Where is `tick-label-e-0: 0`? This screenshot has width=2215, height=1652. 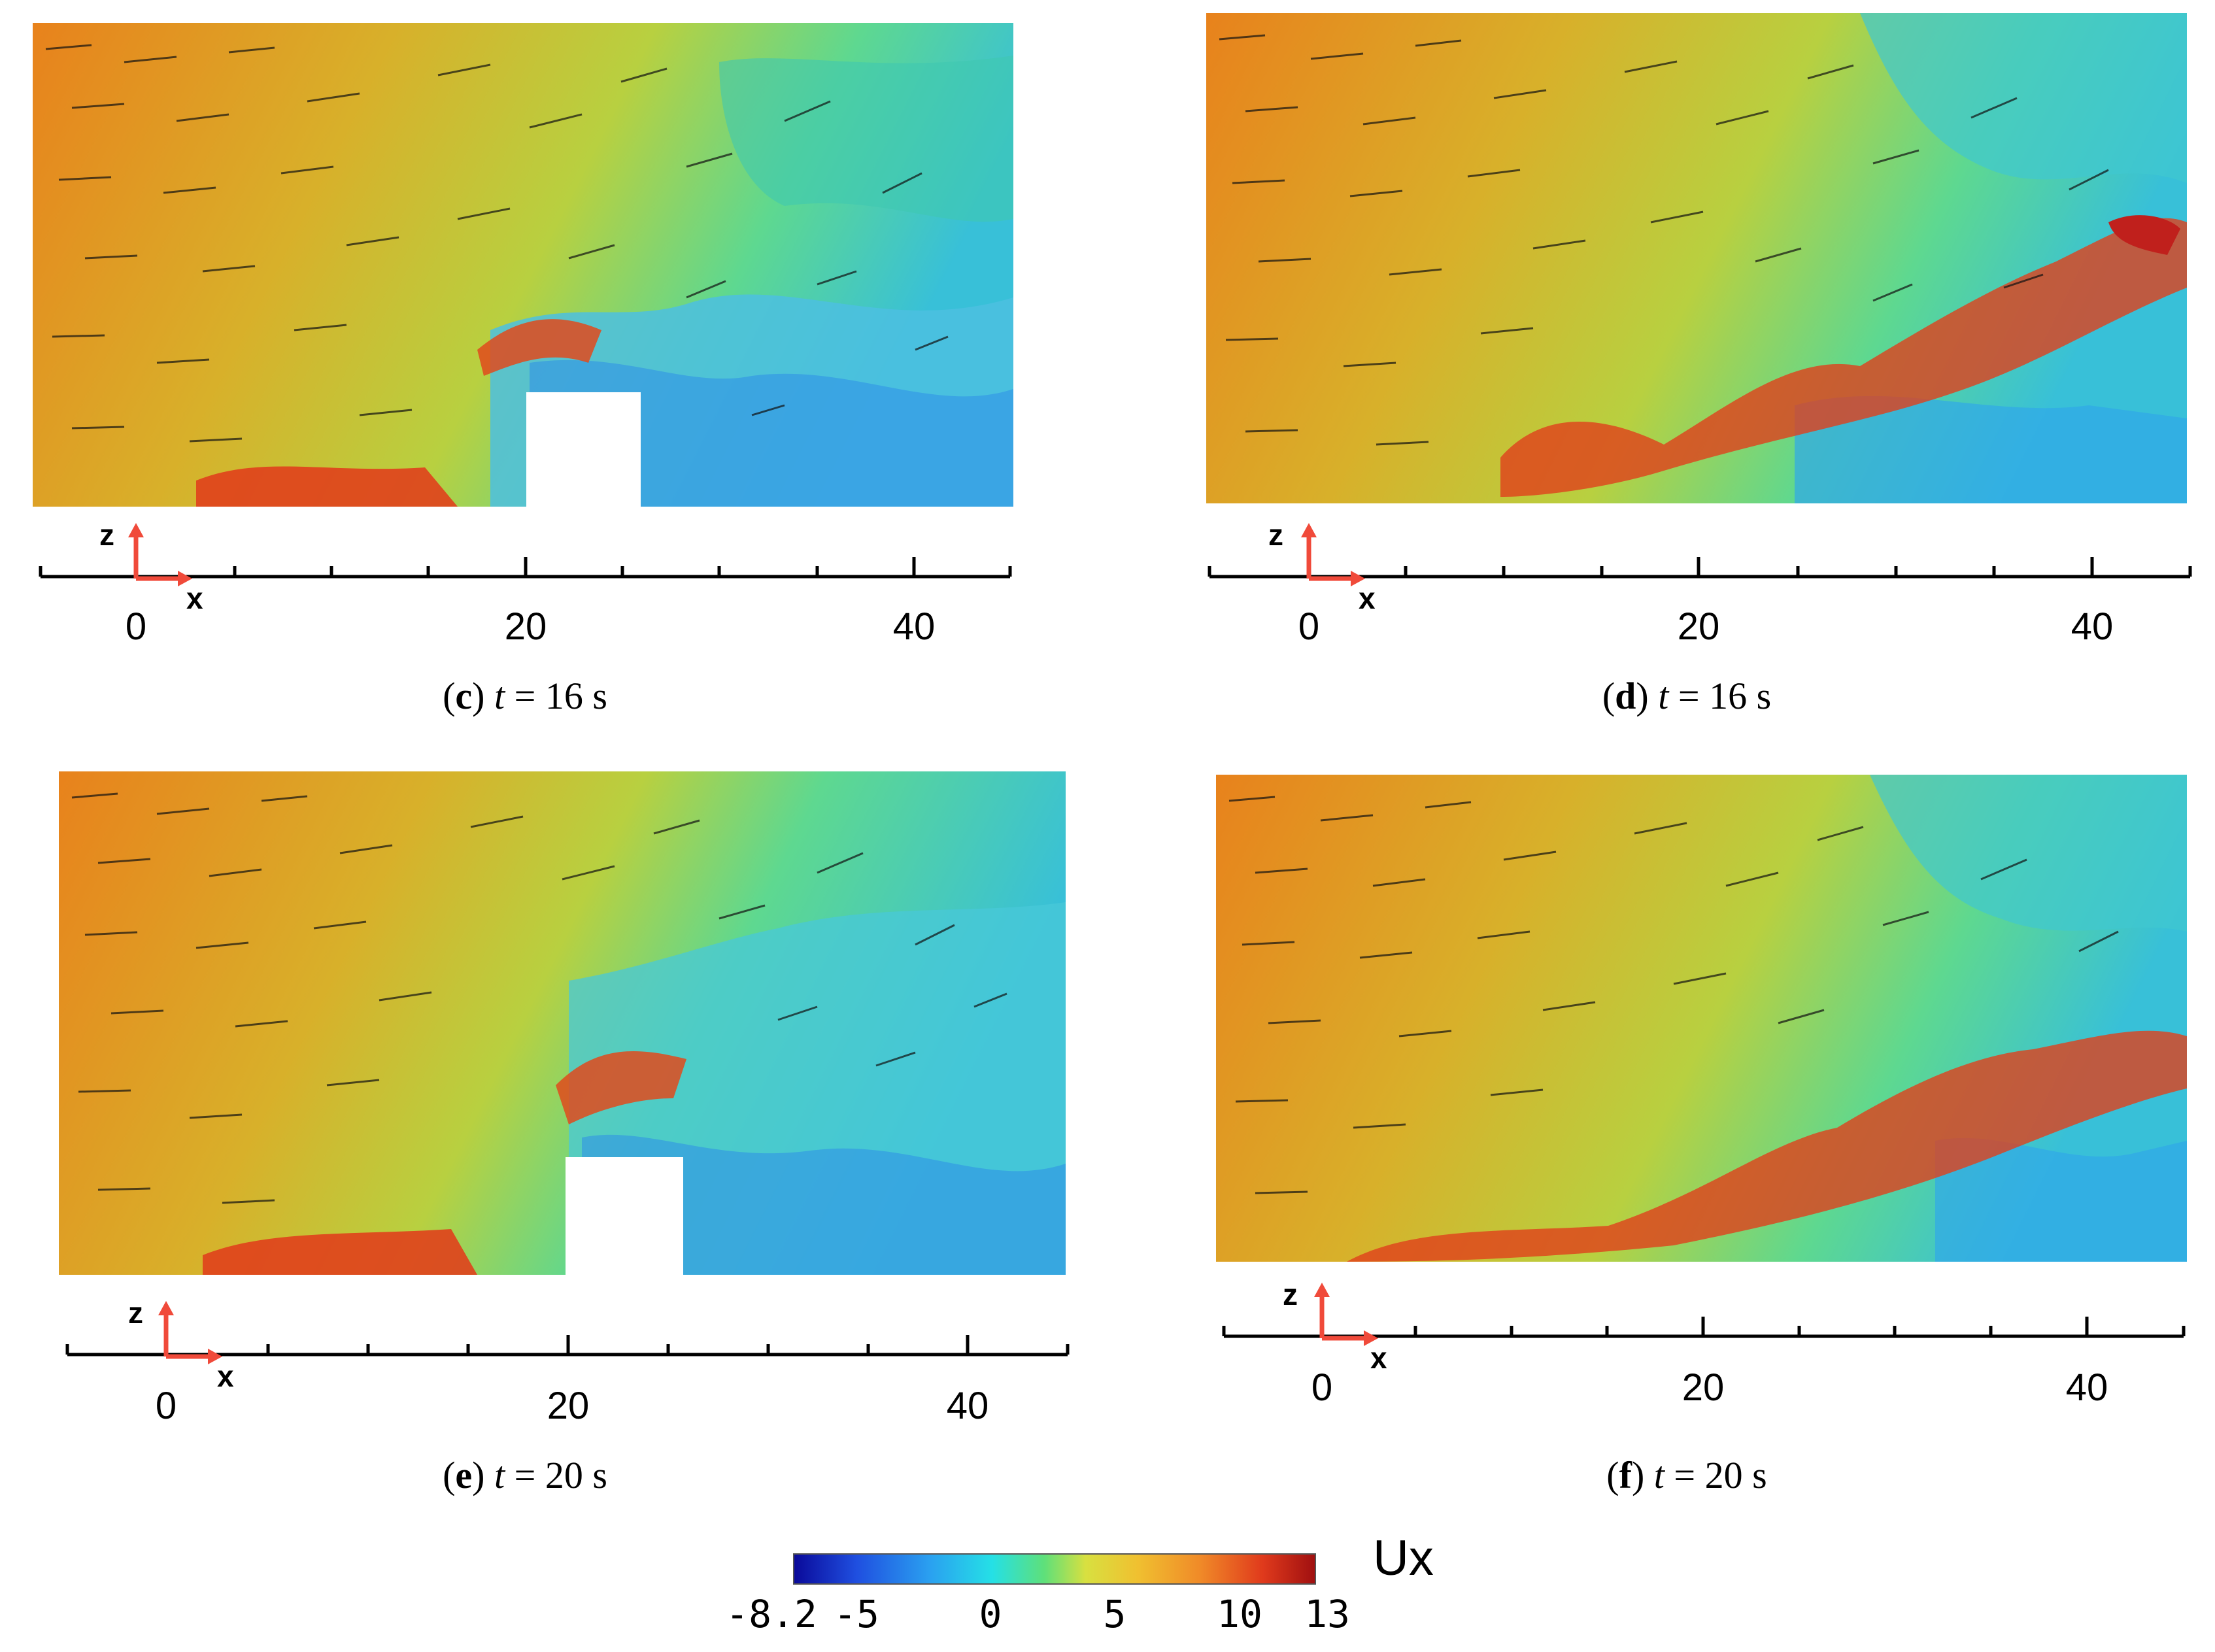 tick-label-e-0: 0 is located at coordinates (166, 1406).